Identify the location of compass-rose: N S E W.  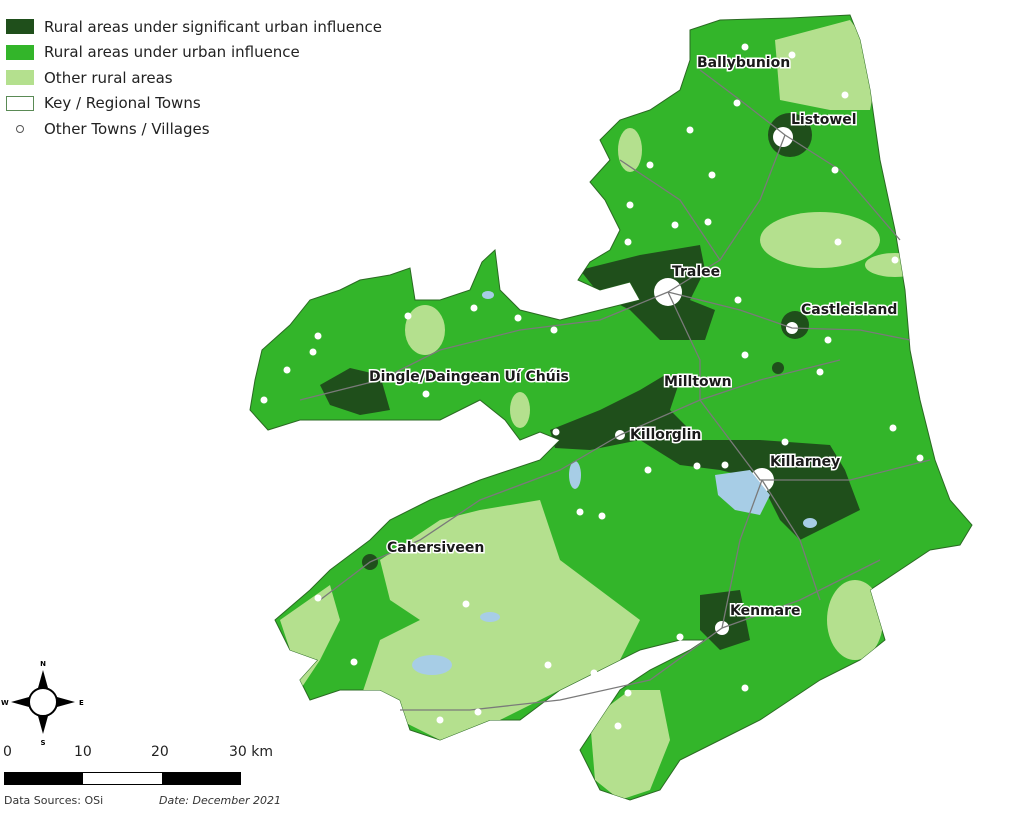
(42, 703).